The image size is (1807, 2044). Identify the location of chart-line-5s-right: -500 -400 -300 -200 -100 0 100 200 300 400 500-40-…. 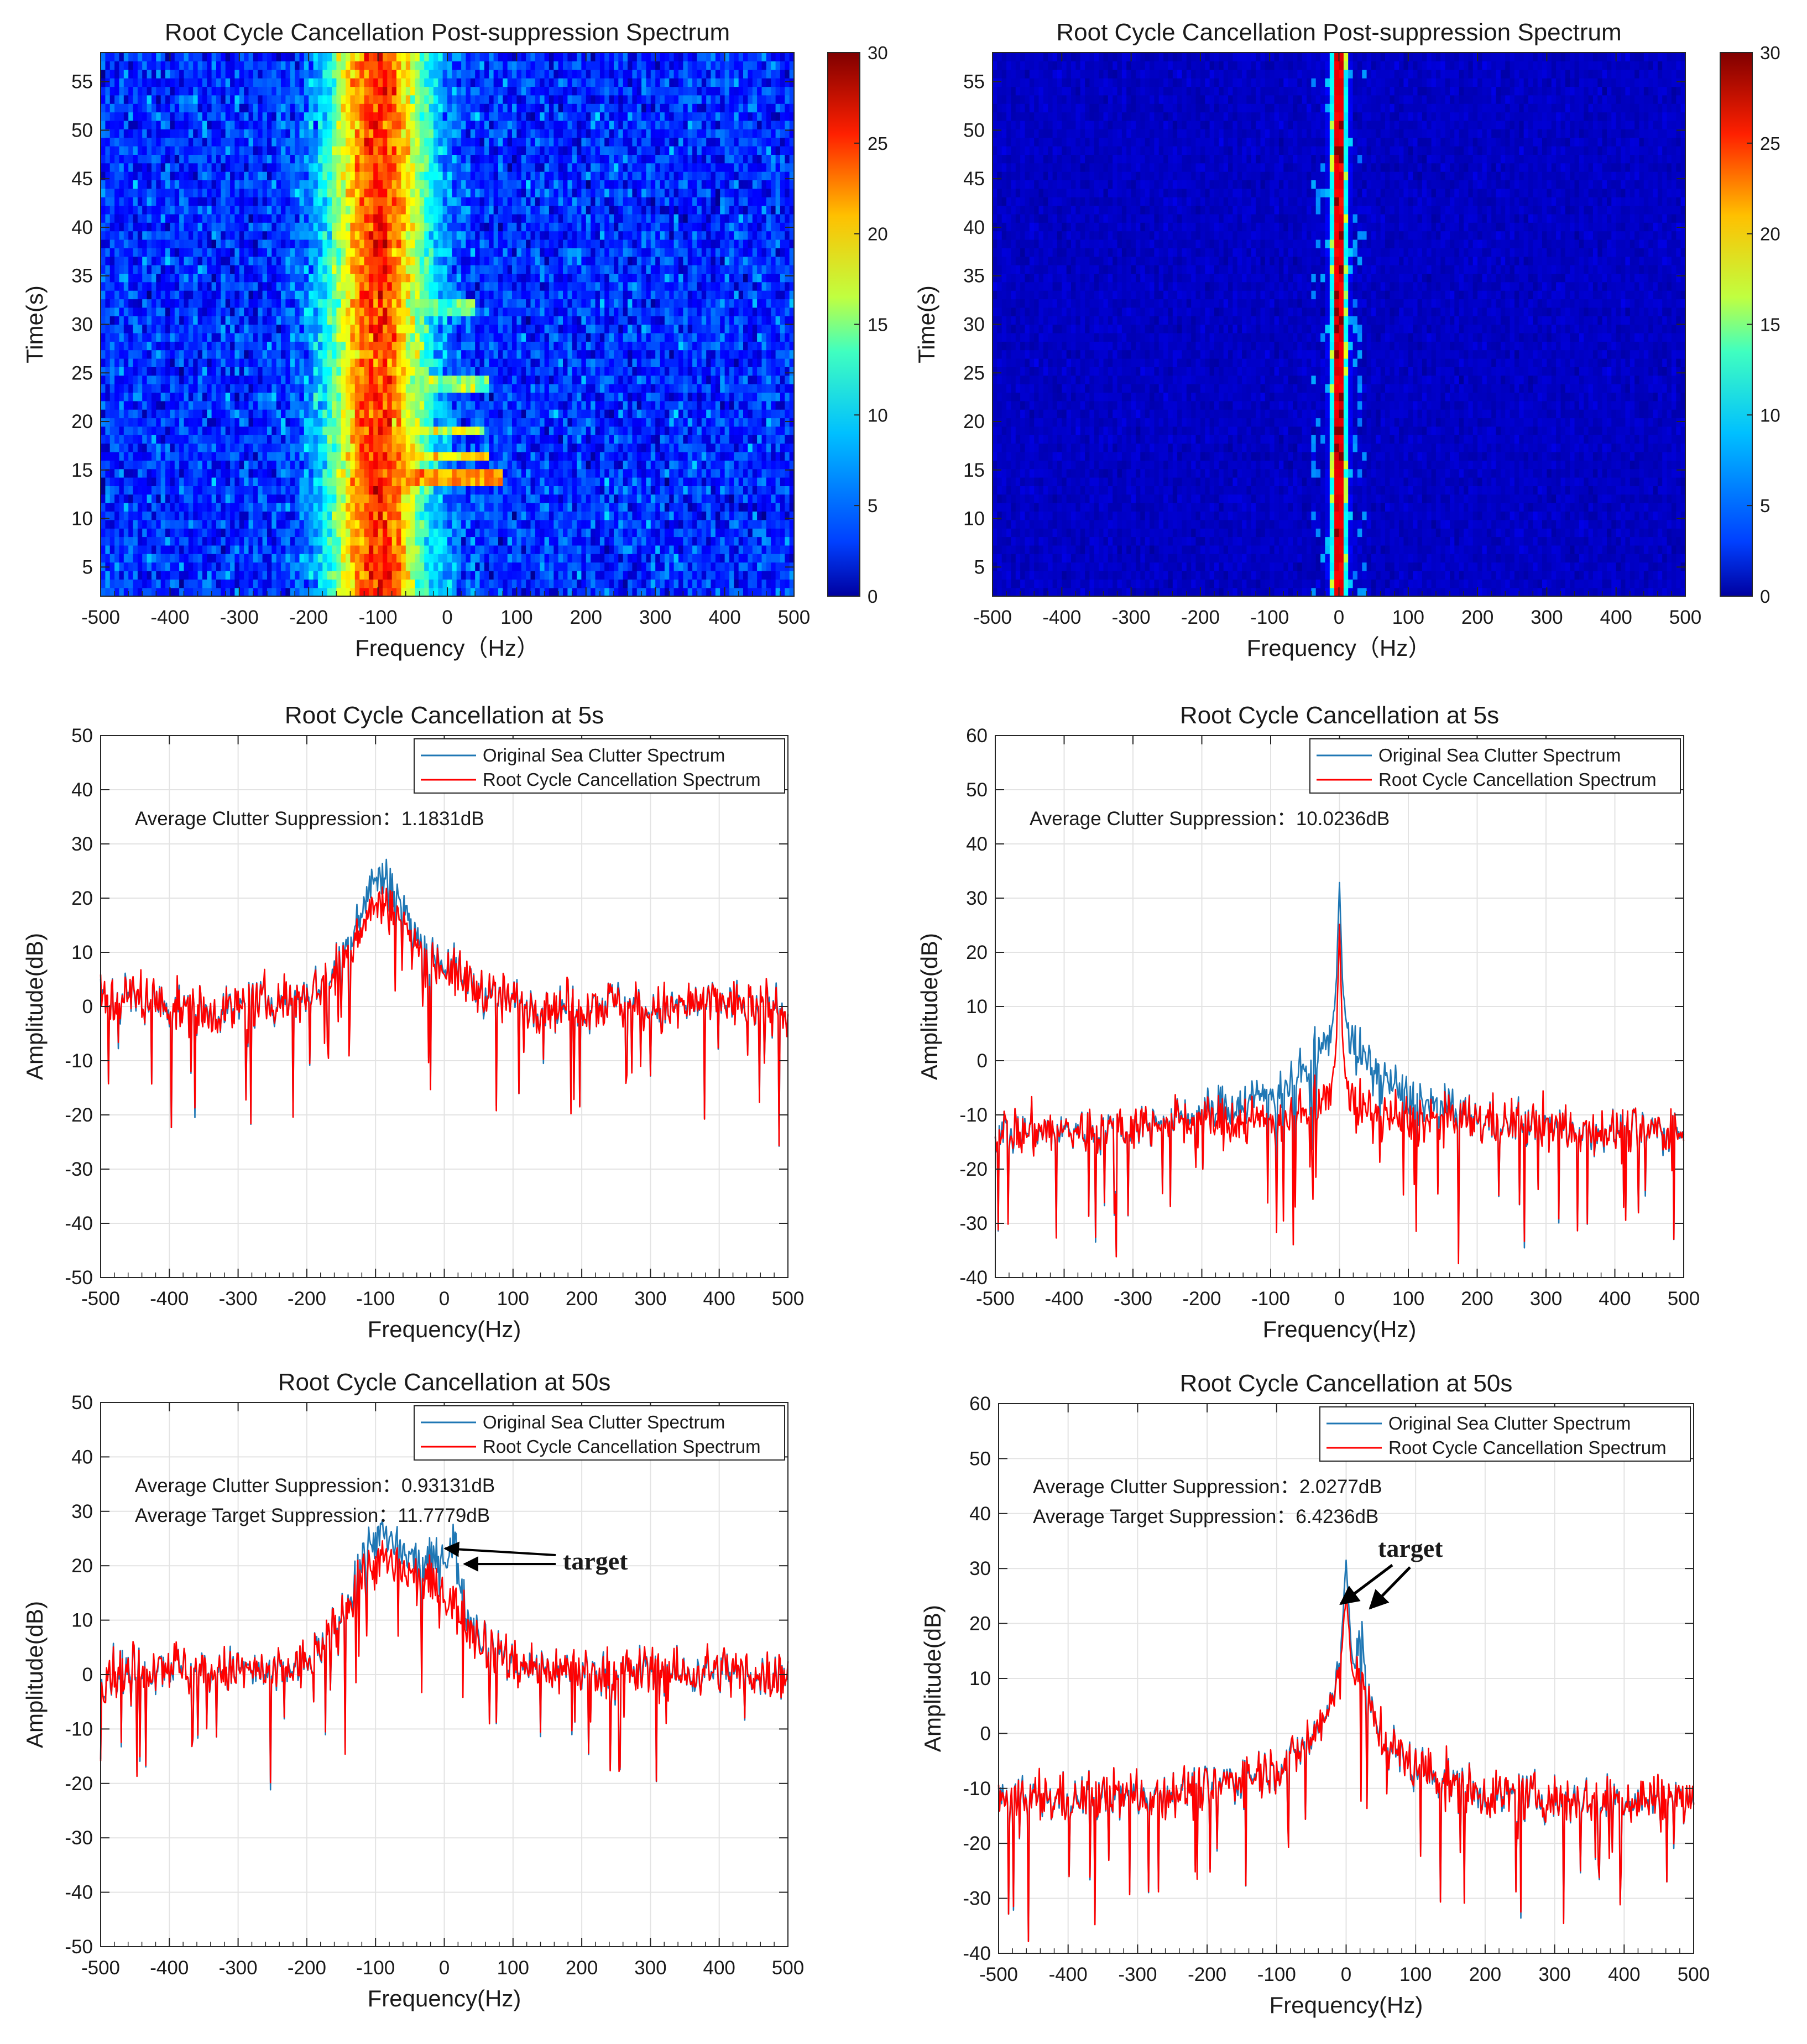
(1308, 1022).